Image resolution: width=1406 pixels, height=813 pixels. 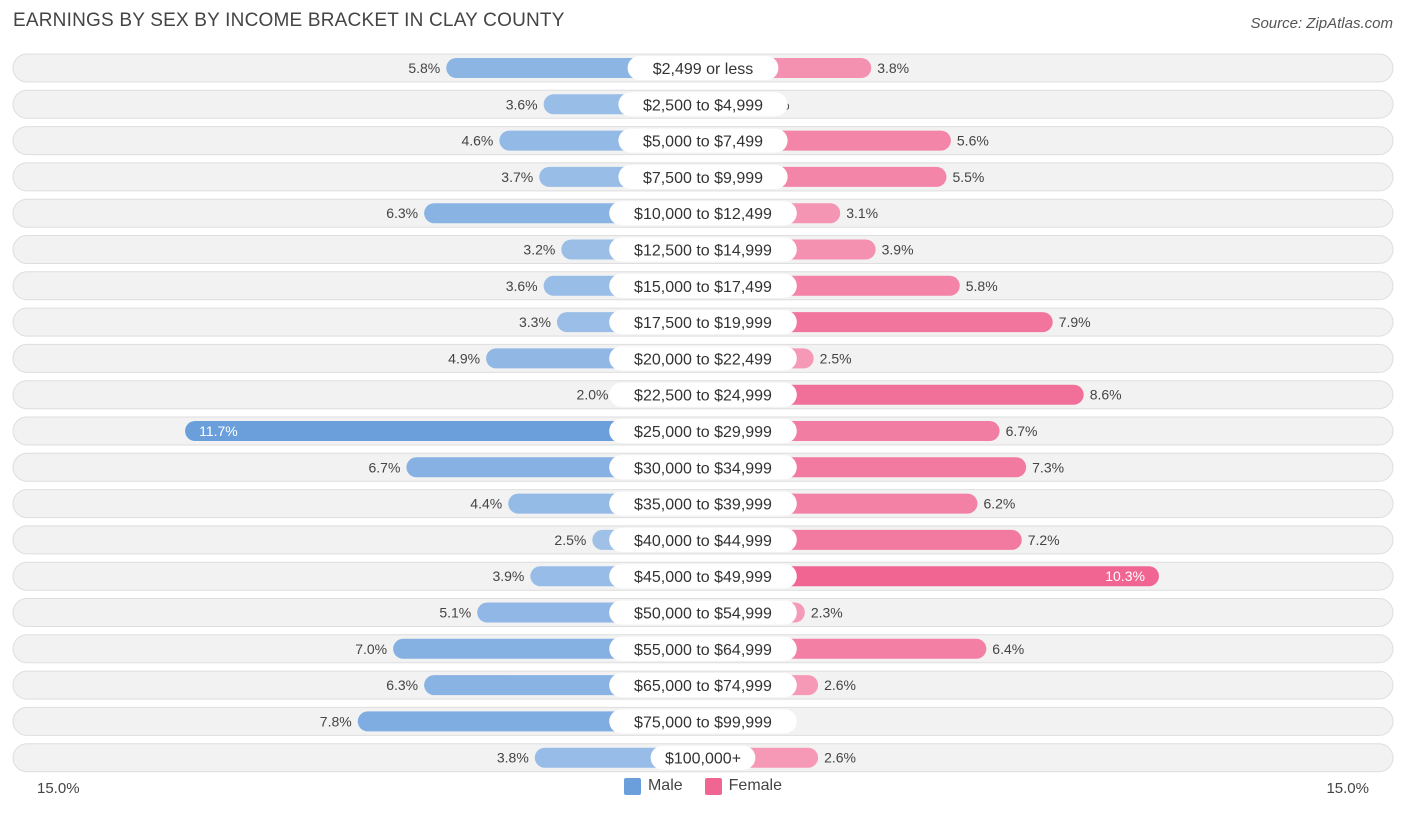 What do you see at coordinates (384, 467) in the screenshot?
I see `male-value-label: 6.7%` at bounding box center [384, 467].